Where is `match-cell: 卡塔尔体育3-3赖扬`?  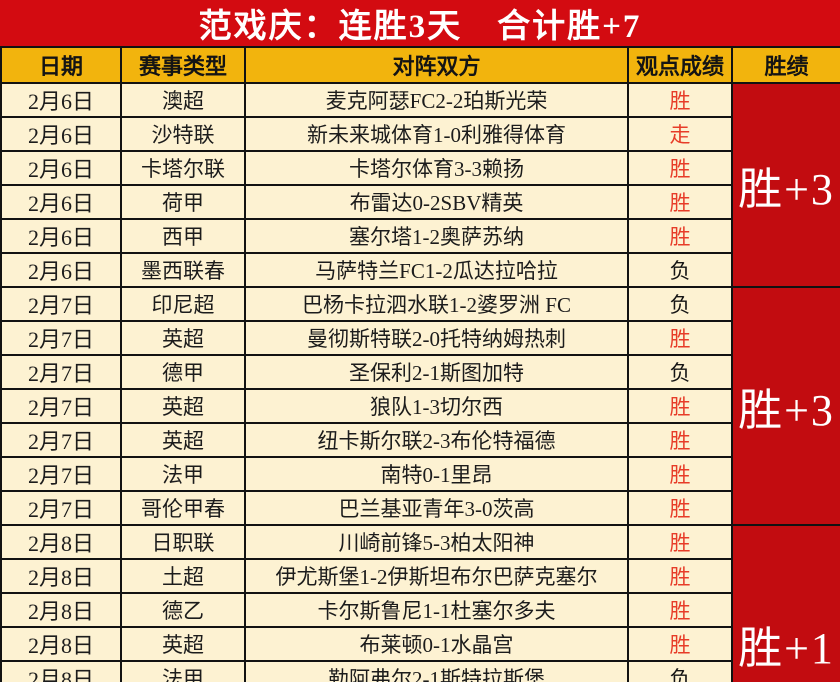 match-cell: 卡塔尔体育3-3赖扬 is located at coordinates (436, 168).